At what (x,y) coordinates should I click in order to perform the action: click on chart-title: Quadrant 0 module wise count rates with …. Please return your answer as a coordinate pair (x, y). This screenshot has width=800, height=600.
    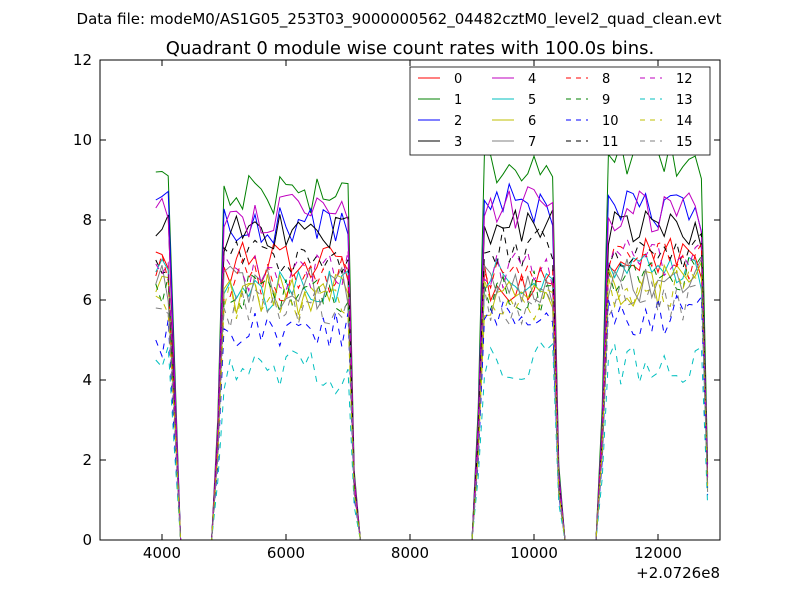
    Looking at the image, I should click on (410, 48).